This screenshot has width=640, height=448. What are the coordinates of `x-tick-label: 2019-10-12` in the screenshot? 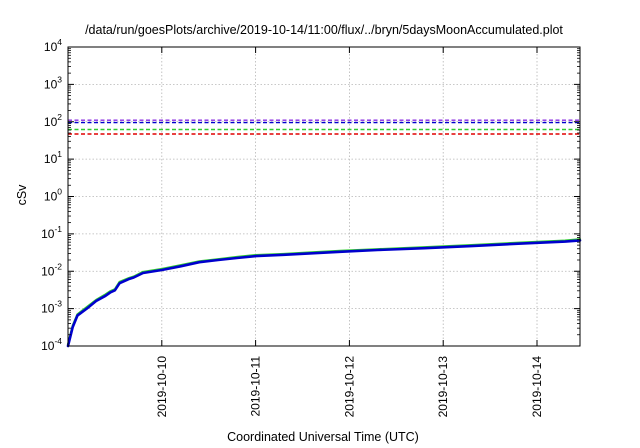 It's located at (349, 387).